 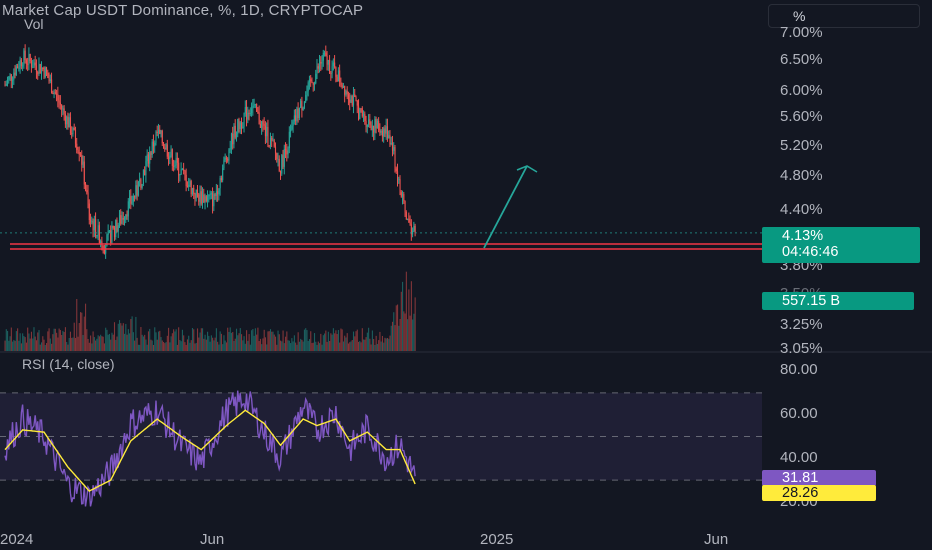 What do you see at coordinates (17, 539) in the screenshot?
I see `time-tick: 2024` at bounding box center [17, 539].